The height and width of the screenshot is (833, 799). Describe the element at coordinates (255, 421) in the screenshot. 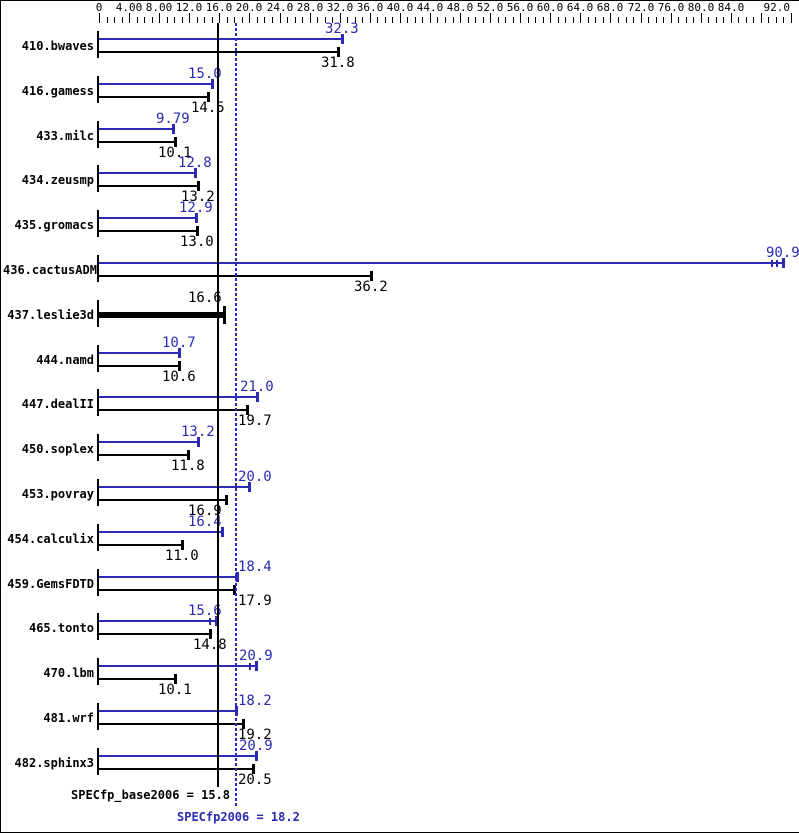

I see `base-value-label: 19.7` at that location.